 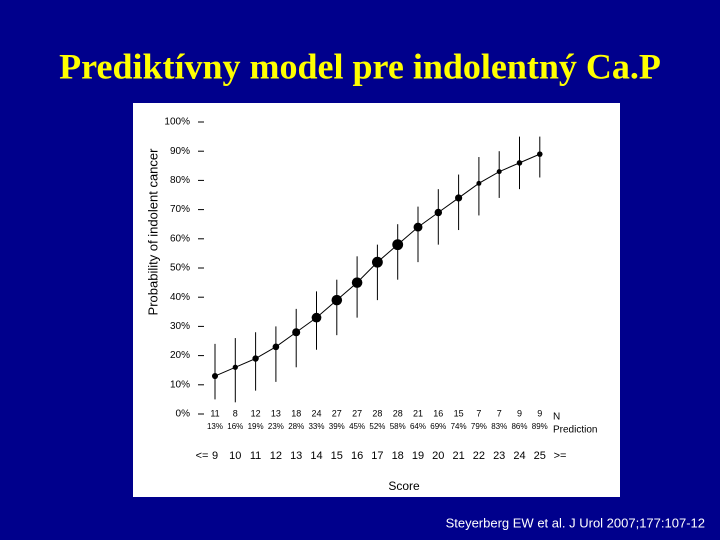 What do you see at coordinates (180, 209) in the screenshot?
I see `y-tick-label: 70%` at bounding box center [180, 209].